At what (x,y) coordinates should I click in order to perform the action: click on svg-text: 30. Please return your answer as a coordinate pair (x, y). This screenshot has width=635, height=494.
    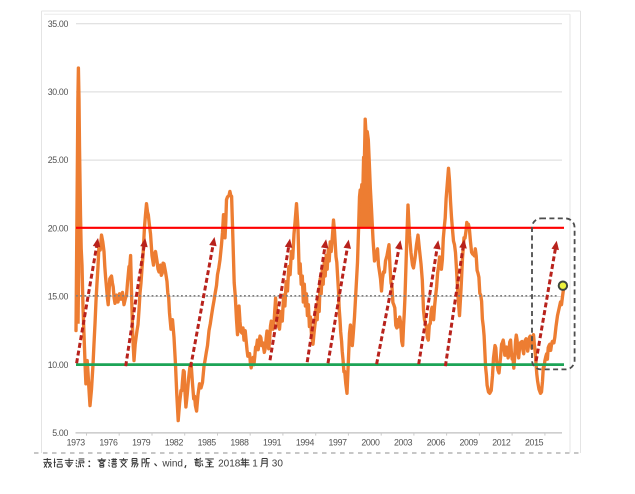
    Looking at the image, I should click on (278, 464).